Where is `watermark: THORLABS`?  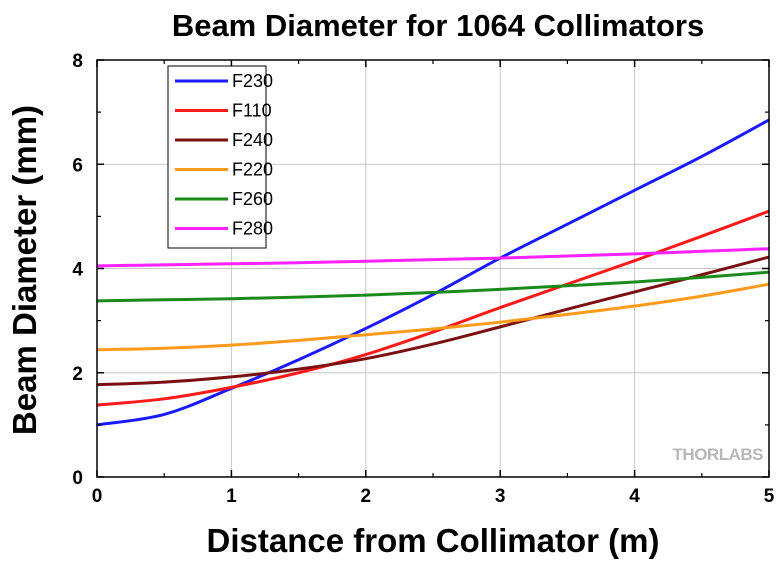 watermark: THORLABS is located at coordinates (718, 454).